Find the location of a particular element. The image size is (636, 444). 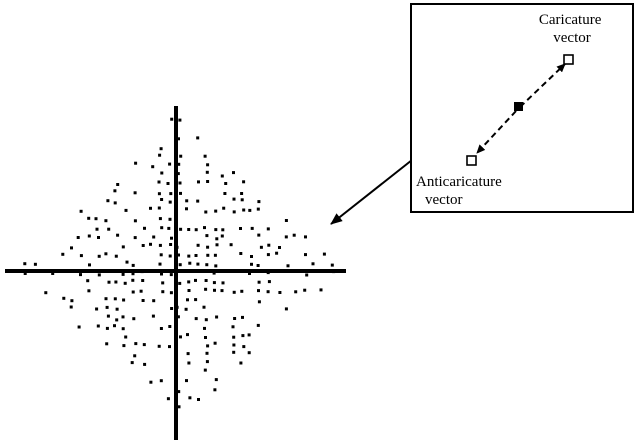

zoom-pointer-arrow is located at coordinates (371, 192).